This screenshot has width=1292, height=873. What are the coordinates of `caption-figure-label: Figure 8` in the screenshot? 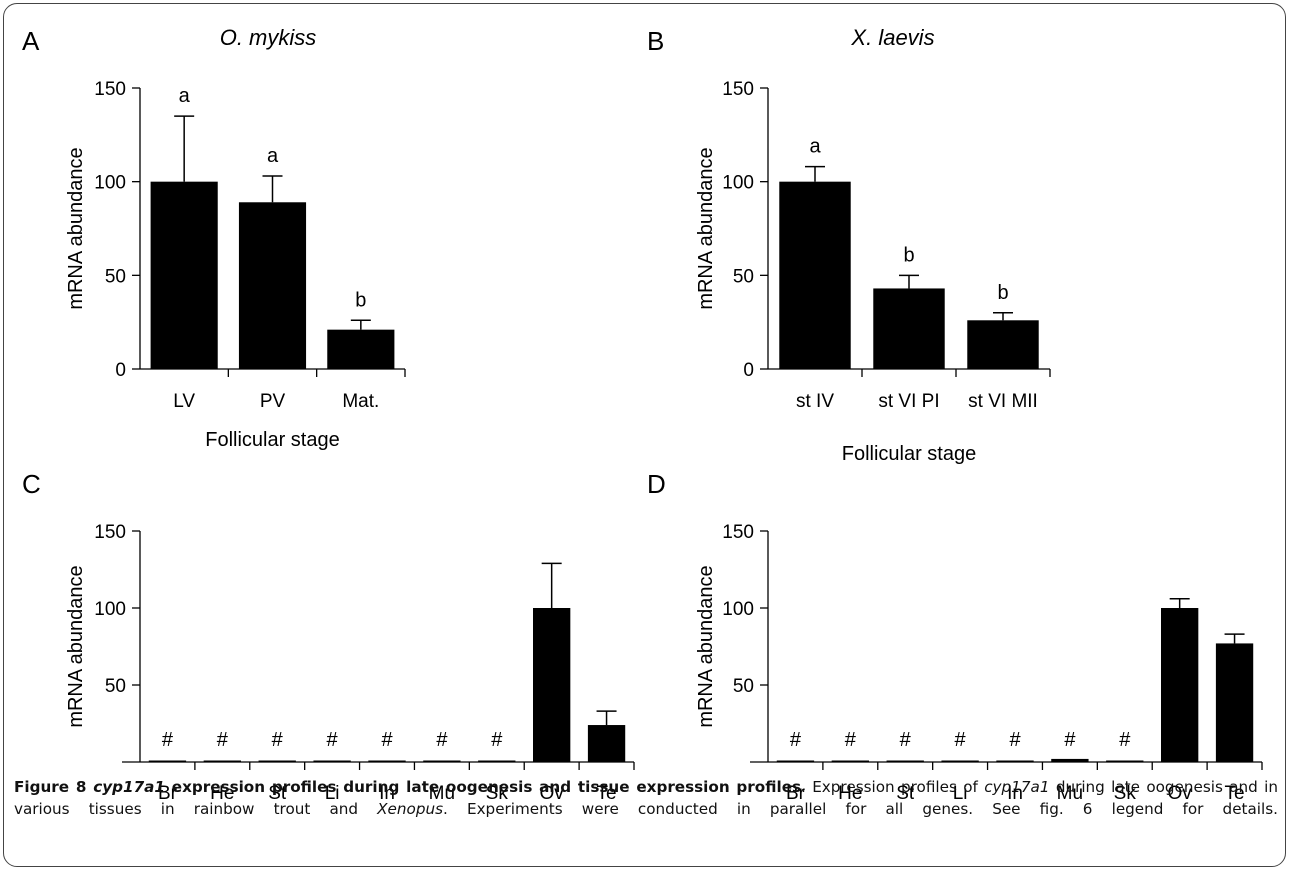 It's located at (50, 787).